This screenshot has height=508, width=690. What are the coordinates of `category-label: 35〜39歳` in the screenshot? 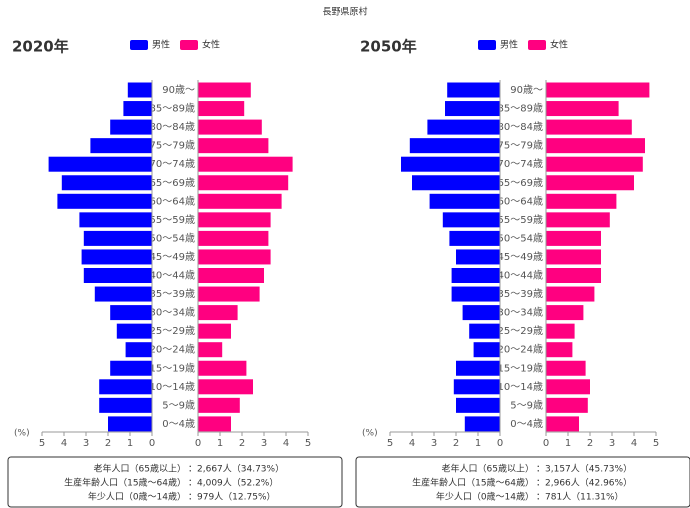 It's located at (520, 294).